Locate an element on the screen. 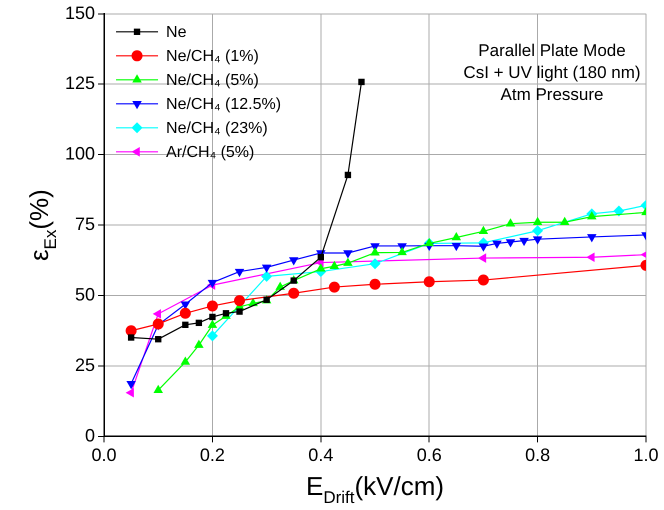  y-tick-label: 0 is located at coordinates (90, 435).